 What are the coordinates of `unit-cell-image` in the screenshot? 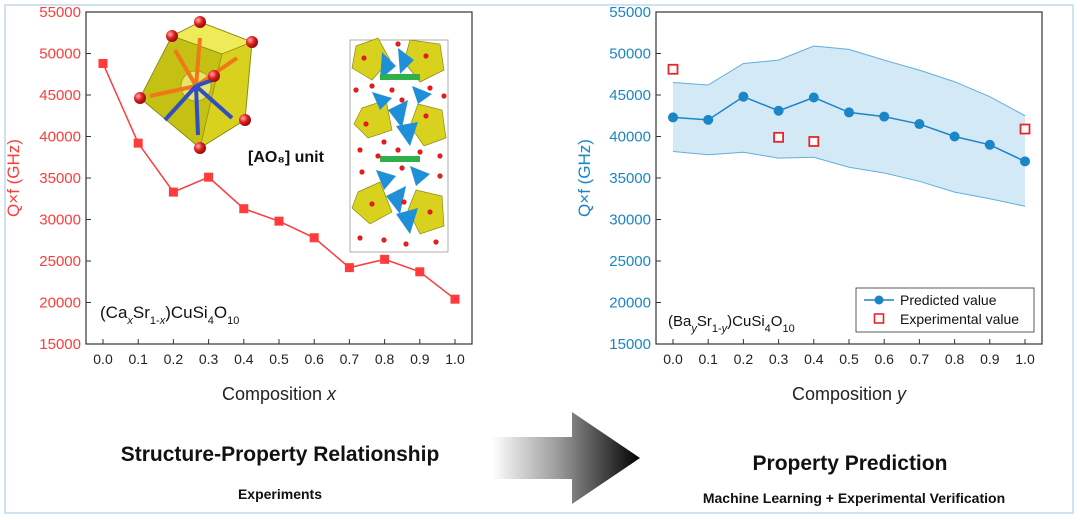 It's located at (399, 145).